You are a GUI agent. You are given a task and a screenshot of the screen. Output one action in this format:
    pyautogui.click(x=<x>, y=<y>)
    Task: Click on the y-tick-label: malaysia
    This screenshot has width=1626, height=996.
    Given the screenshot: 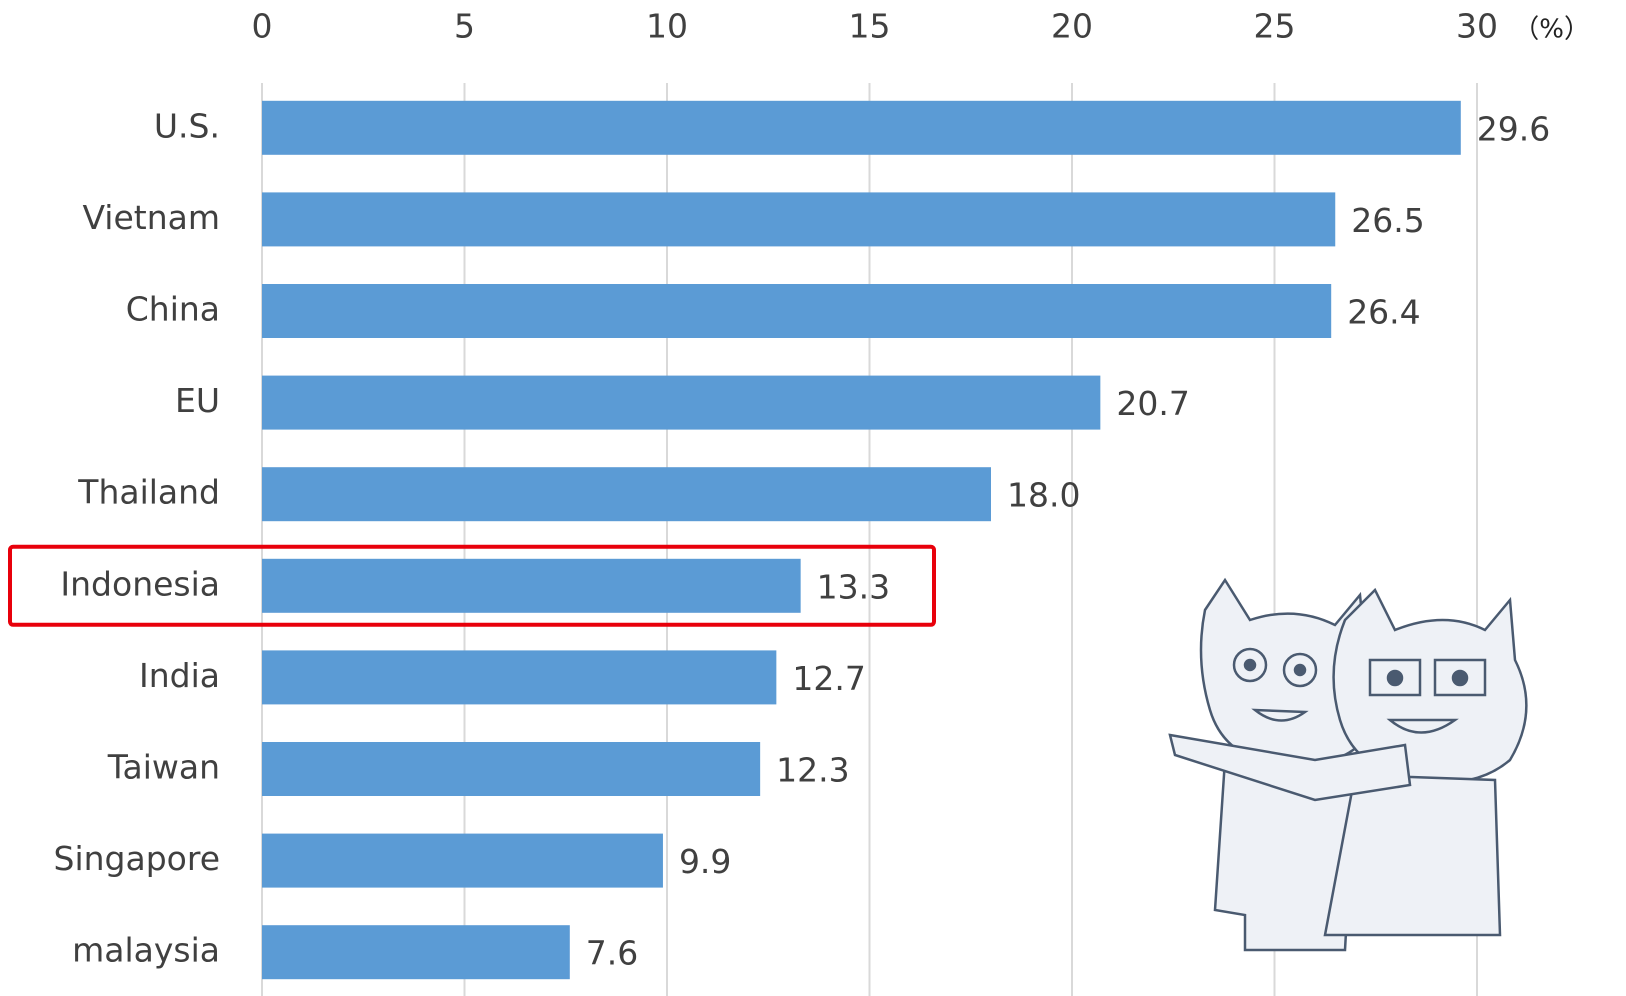 What is the action you would take?
    pyautogui.click(x=146, y=950)
    